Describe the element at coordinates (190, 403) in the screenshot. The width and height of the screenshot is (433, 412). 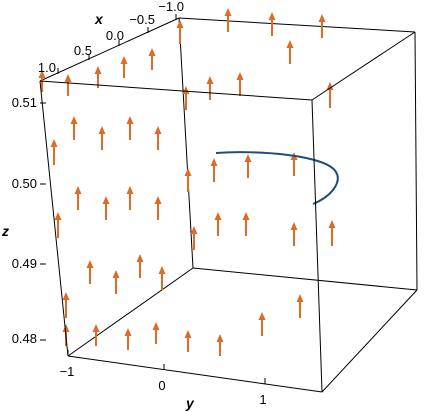
I see `y-axis-label: y` at that location.